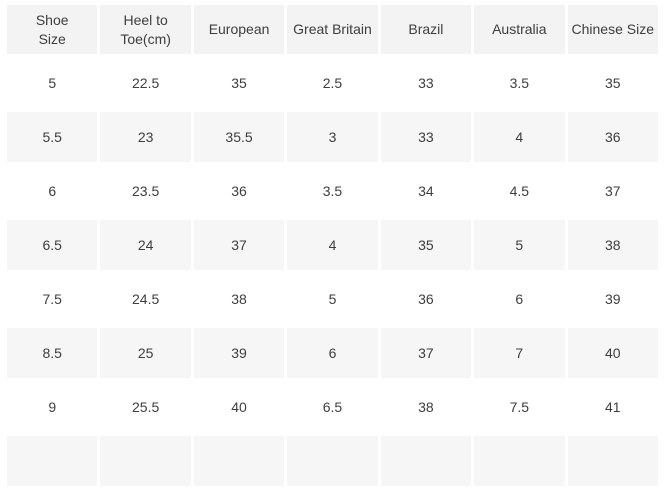 This screenshot has width=664, height=490. I want to click on table-row: 6 23.5 36 3.5 34 4.5 37, so click(332, 191).